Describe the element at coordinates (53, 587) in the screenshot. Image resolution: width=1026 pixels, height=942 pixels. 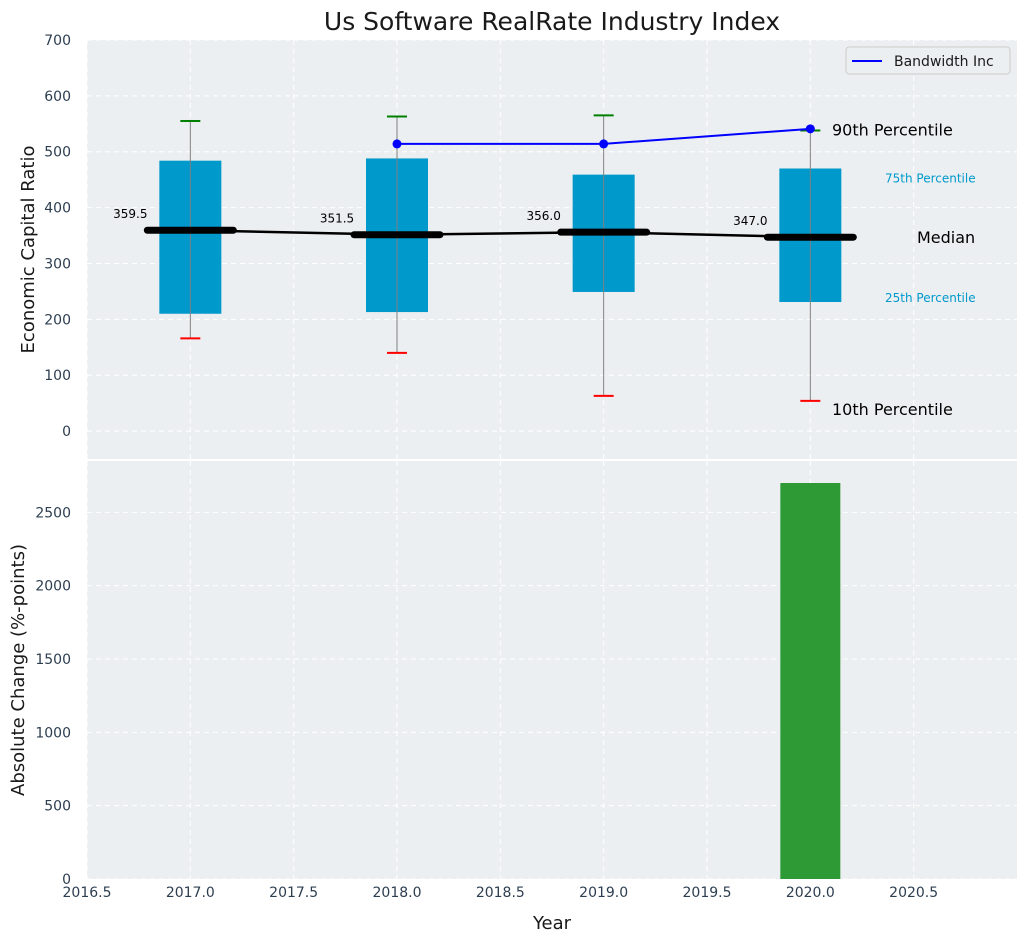
I see `y-tick-label-bottom: 2000` at that location.